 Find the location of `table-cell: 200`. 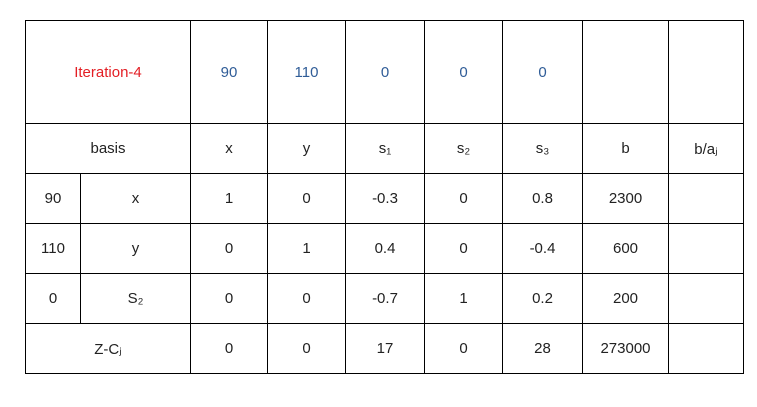

table-cell: 200 is located at coordinates (625, 298).